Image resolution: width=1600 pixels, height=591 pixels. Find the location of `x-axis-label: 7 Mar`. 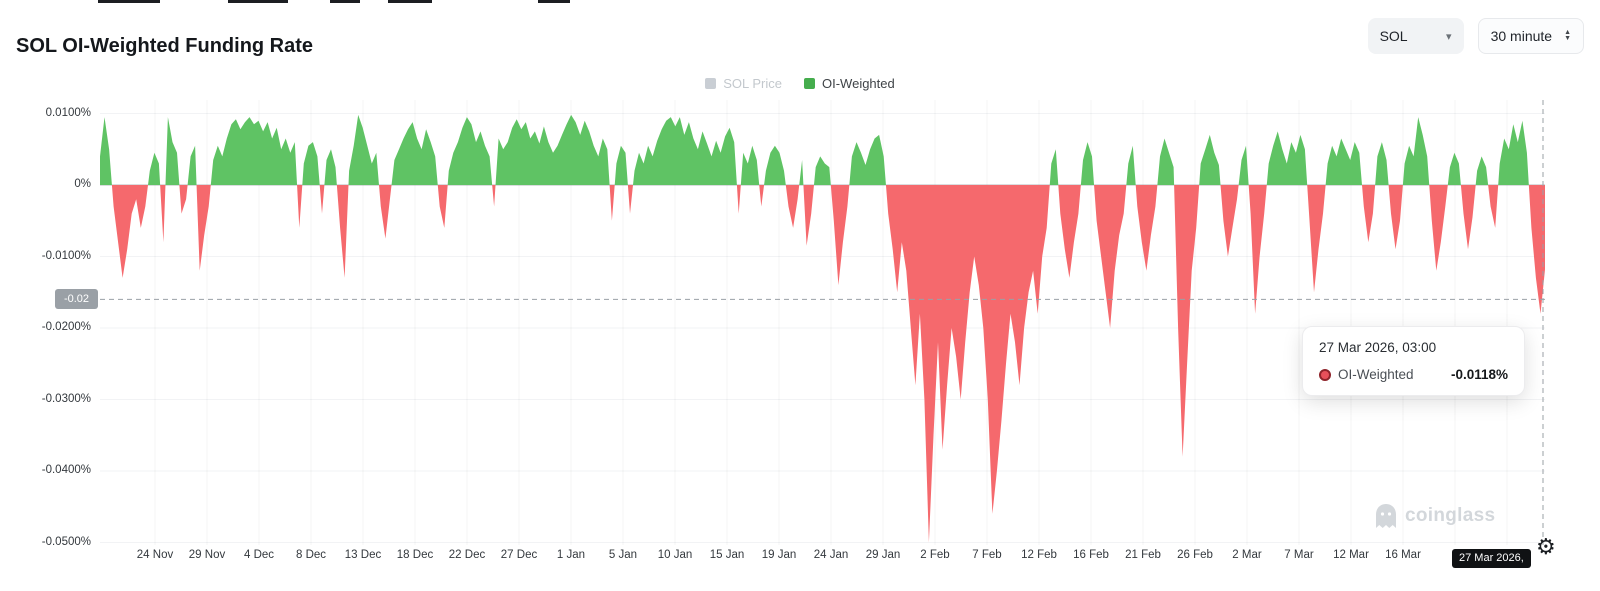

x-axis-label: 7 Mar is located at coordinates (1299, 555).